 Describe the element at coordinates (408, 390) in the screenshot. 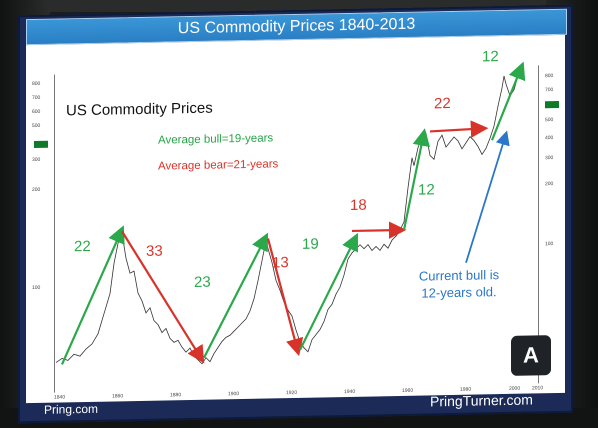

I see `x-tick: 1960` at that location.